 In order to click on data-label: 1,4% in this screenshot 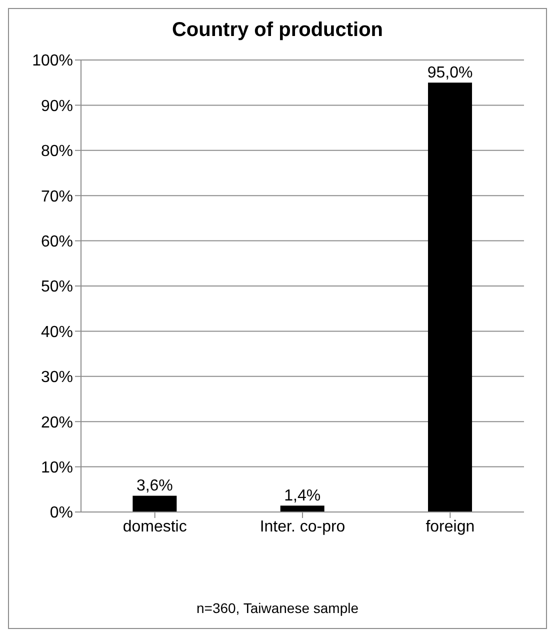, I will do `click(302, 496)`.